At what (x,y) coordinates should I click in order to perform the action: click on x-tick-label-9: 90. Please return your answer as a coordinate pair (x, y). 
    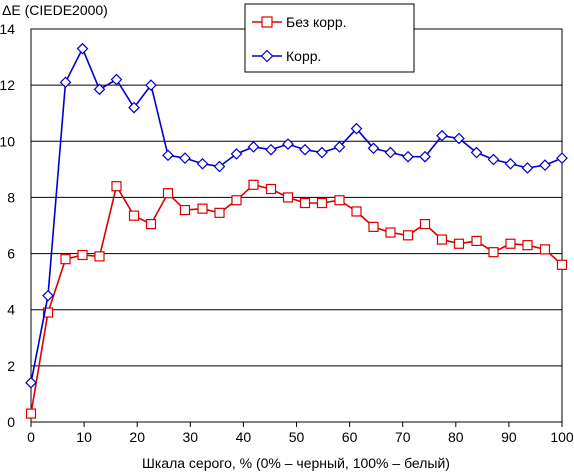
    Looking at the image, I should click on (509, 437).